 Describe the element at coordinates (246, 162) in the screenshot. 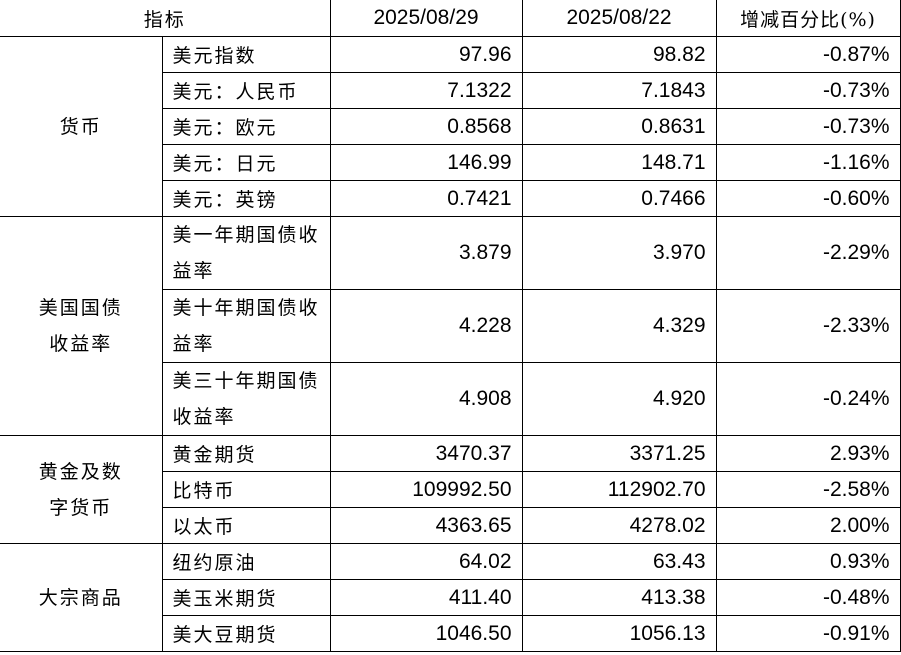

I see `name-cell: 美元：日元` at that location.